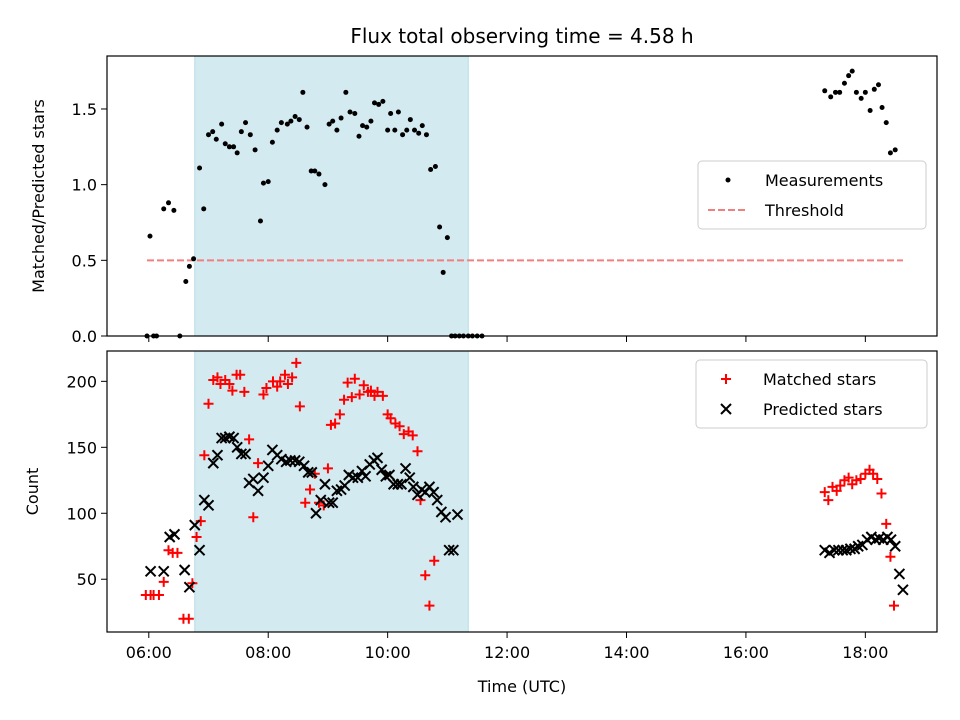  I want to click on y-tick-label: 0.0, so click(84, 336).